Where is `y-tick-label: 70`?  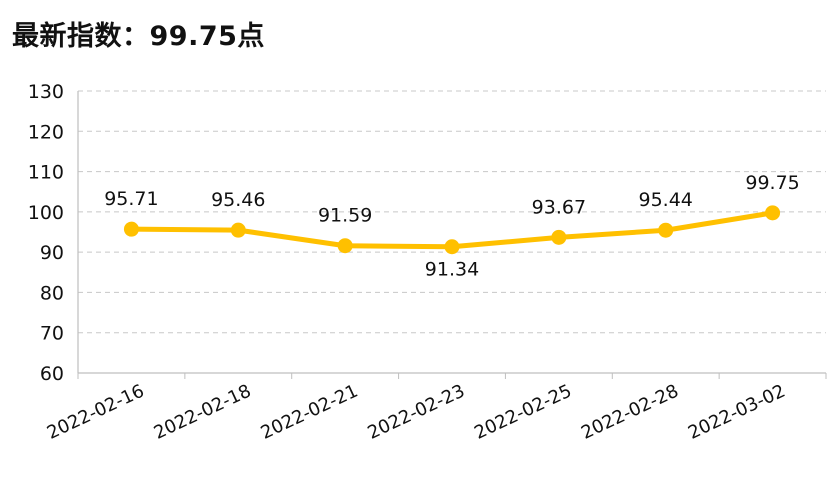
y-tick-label: 70 is located at coordinates (52, 334).